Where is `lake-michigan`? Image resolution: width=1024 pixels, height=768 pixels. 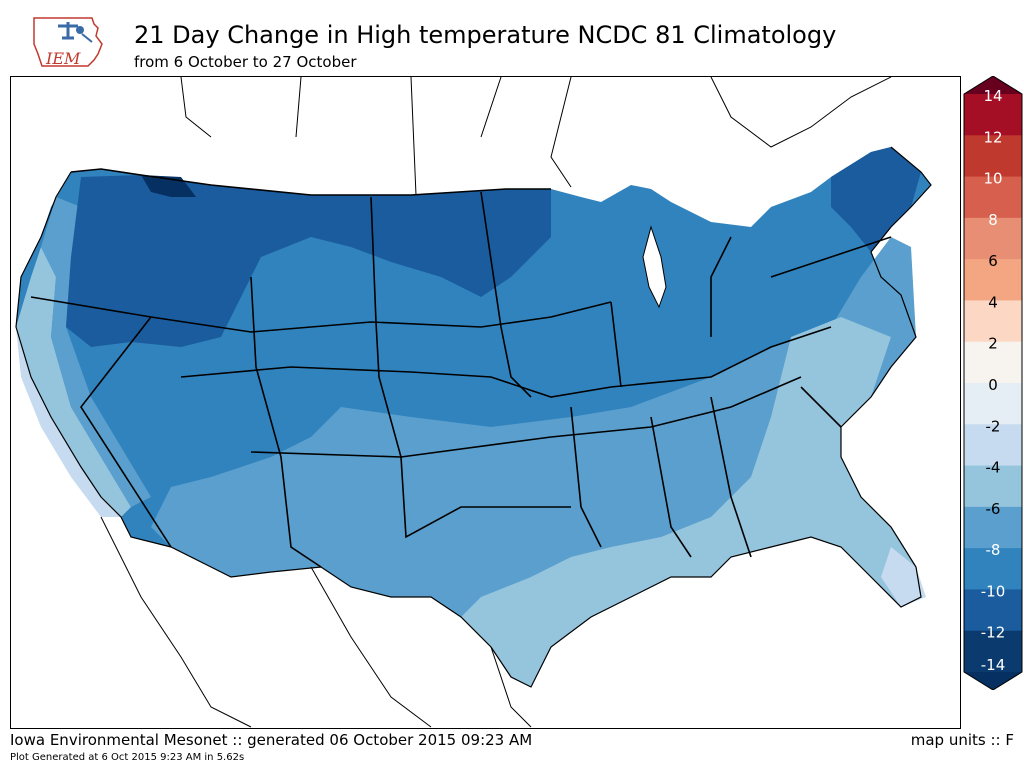
lake-michigan is located at coordinates (654, 267).